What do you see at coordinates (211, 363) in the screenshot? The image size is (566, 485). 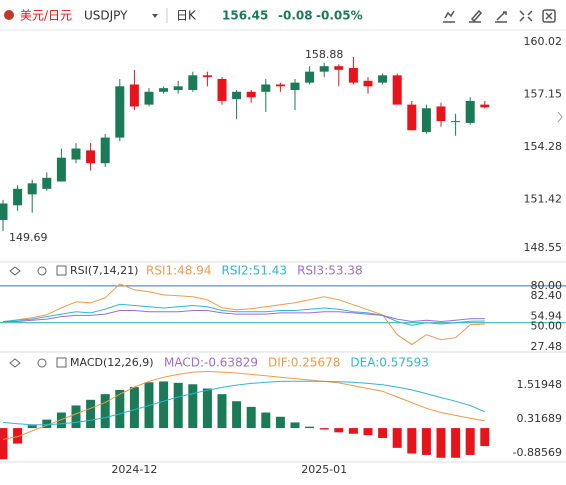 I see `legend-entry: MACD:-0.63829` at bounding box center [211, 363].